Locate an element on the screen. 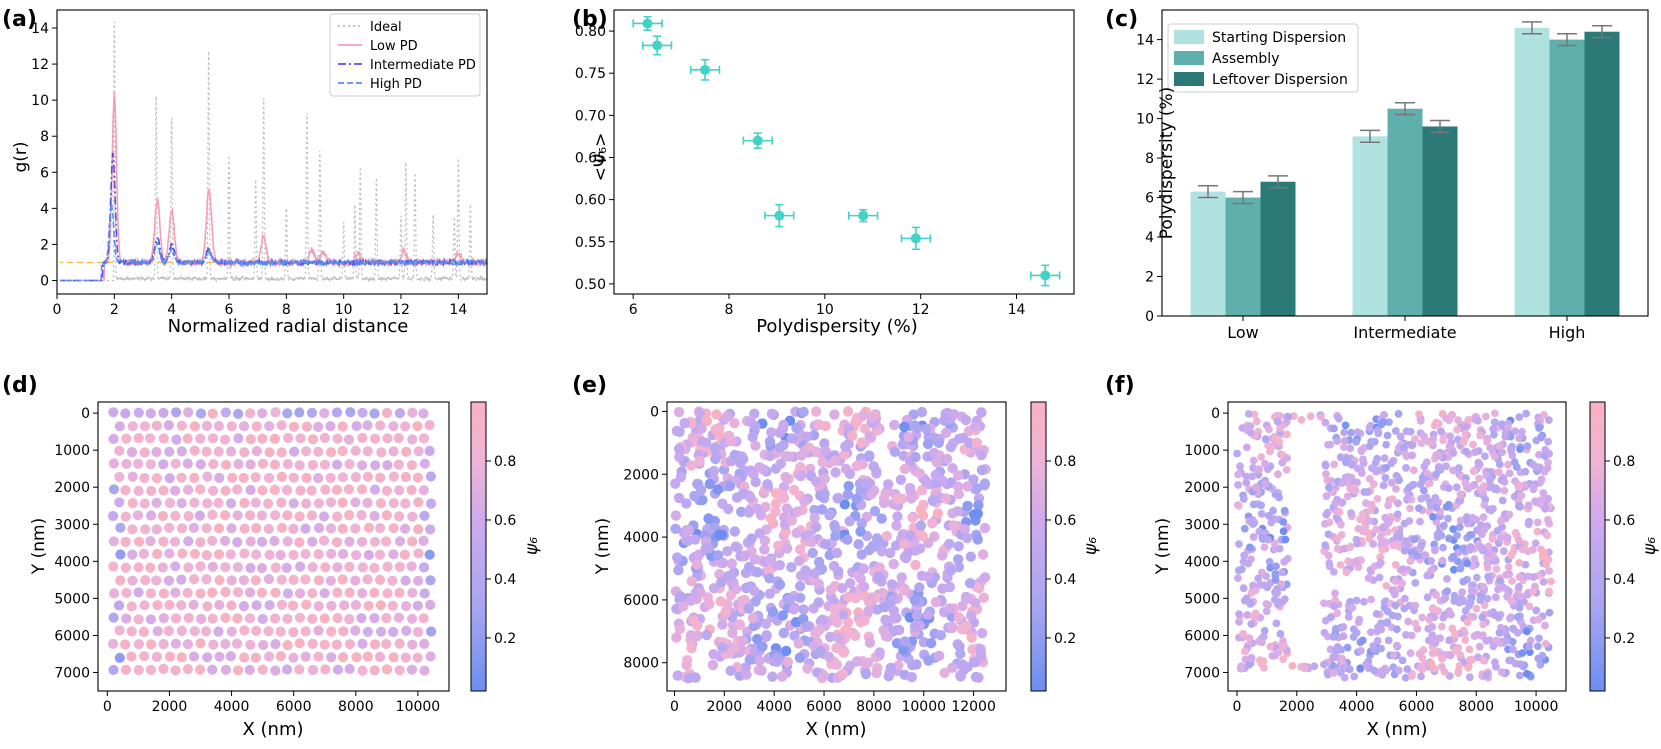 The width and height of the screenshot is (1661, 749). yaxis-a-ticklabel-0: 0 is located at coordinates (44, 281).